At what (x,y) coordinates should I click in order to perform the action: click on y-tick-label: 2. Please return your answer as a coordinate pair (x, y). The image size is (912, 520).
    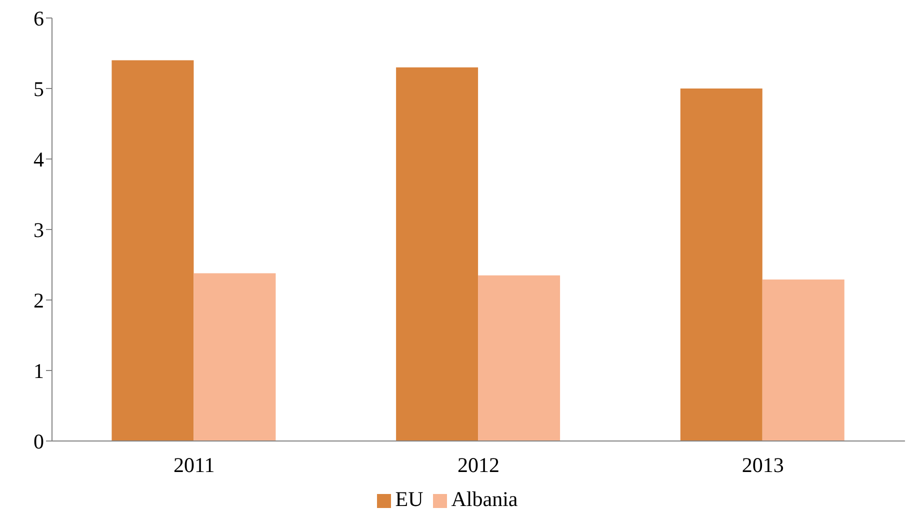
    Looking at the image, I should click on (39, 300).